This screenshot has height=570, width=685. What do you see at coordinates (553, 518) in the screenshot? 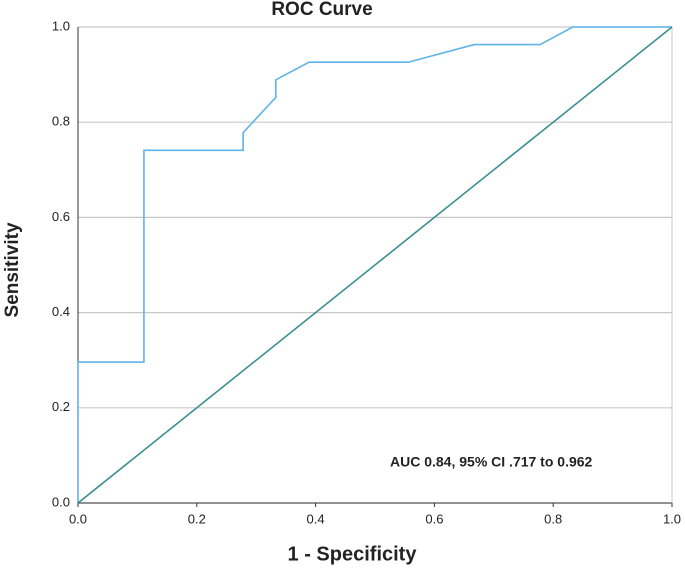
I see `x-tick-label: 0.8` at bounding box center [553, 518].